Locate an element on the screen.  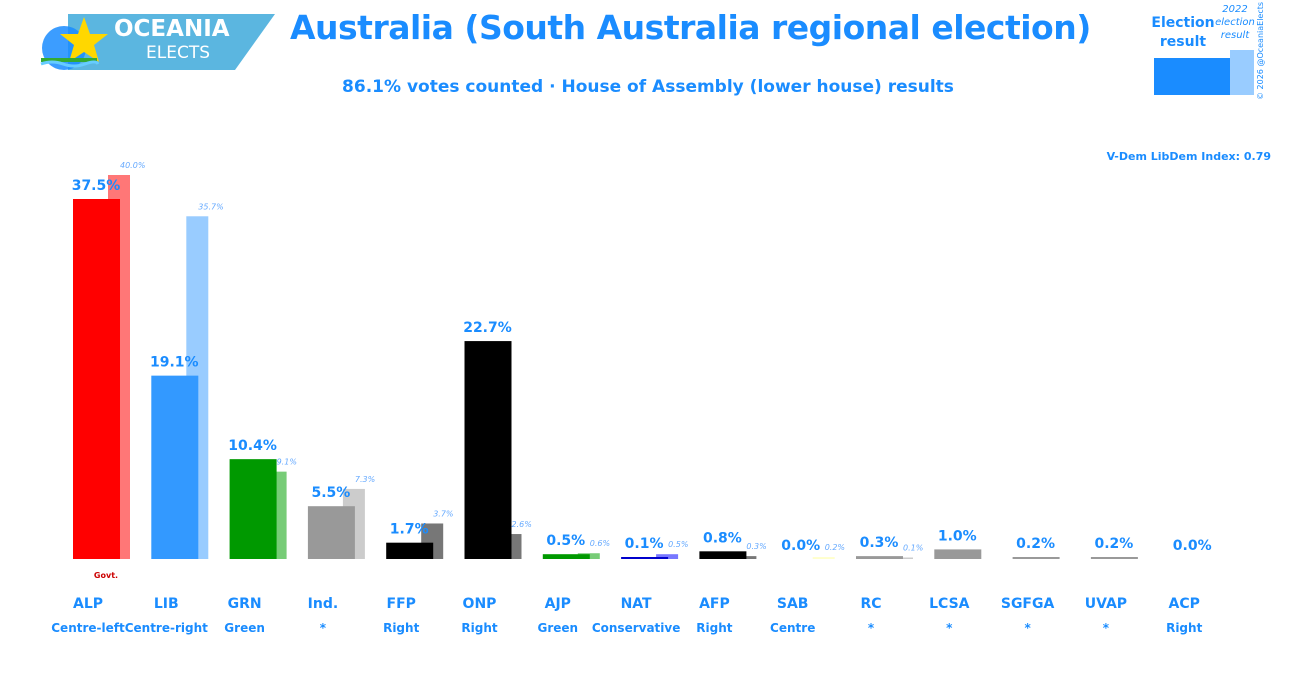
value-label-afp: 0.8% is located at coordinates (722, 538).